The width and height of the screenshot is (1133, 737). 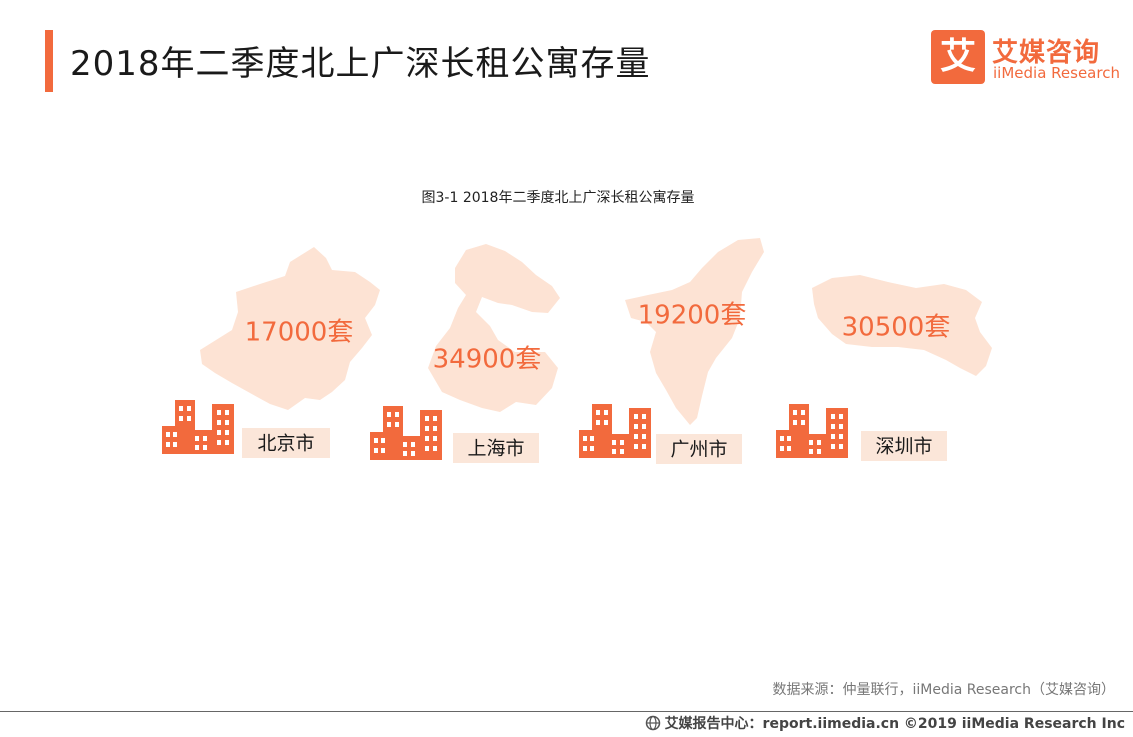 I want to click on data-source: 数据来源：仲量联行，iiMedia Research（艾媒咨询）, so click(x=944, y=689).